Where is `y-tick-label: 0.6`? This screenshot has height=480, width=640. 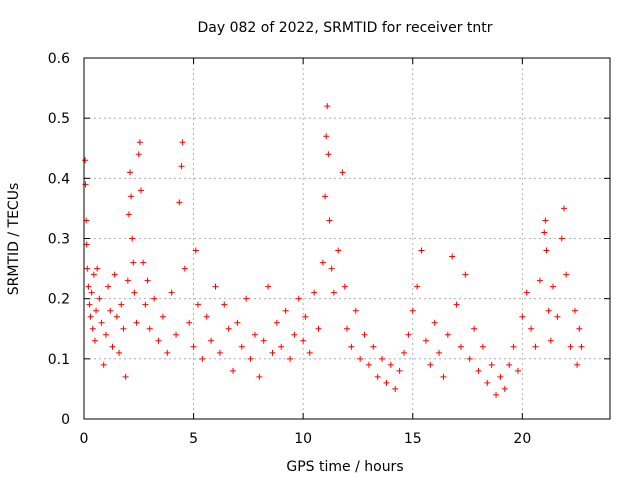
y-tick-label: 0.6 is located at coordinates (59, 59).